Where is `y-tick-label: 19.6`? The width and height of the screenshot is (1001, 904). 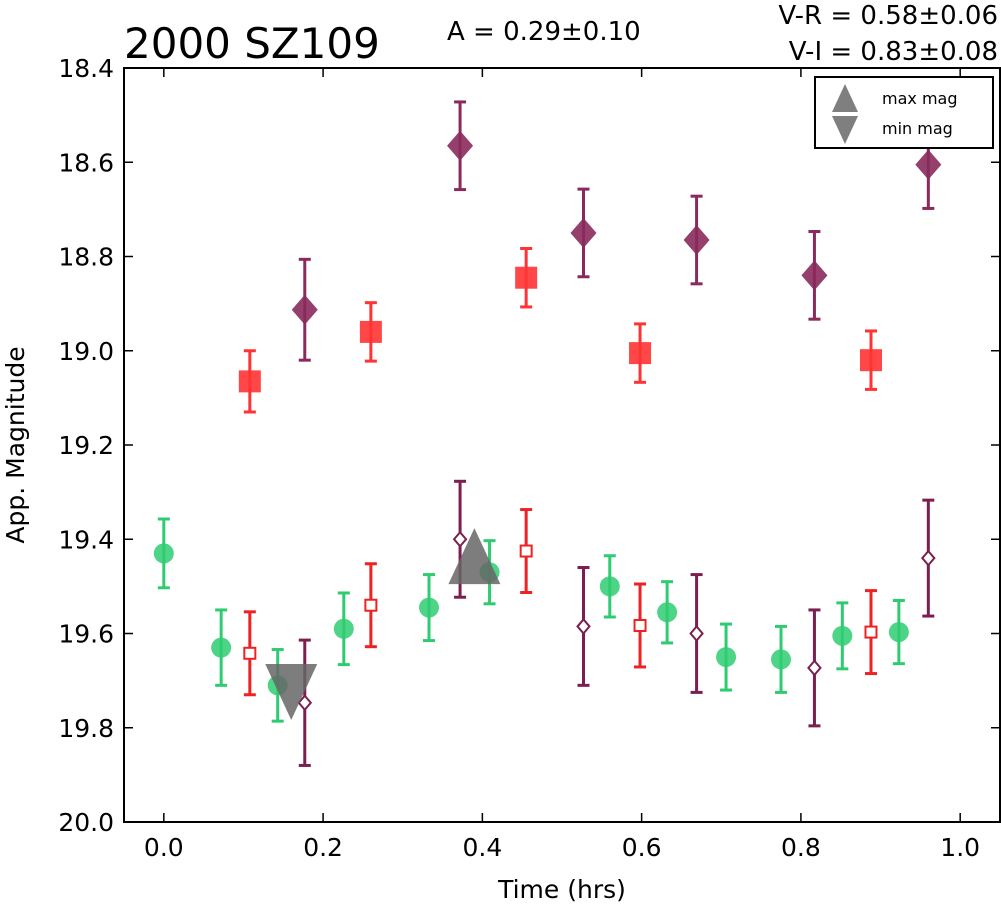 y-tick-label: 19.6 is located at coordinates (86, 634).